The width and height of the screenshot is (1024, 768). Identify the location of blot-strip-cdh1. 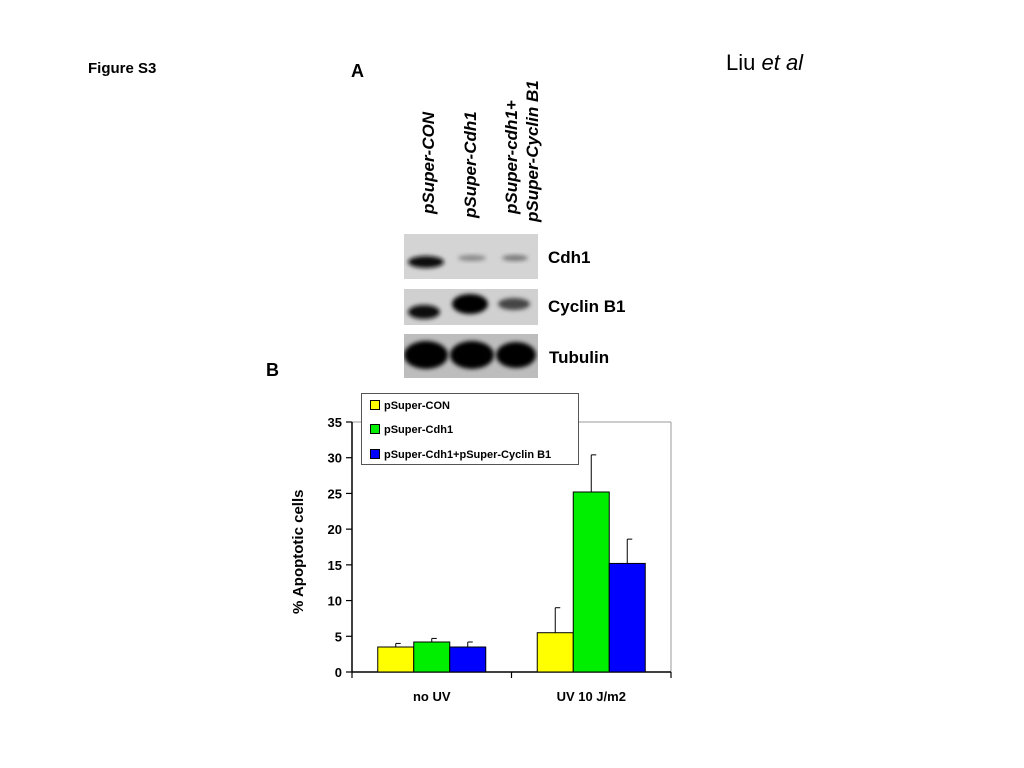
(471, 256).